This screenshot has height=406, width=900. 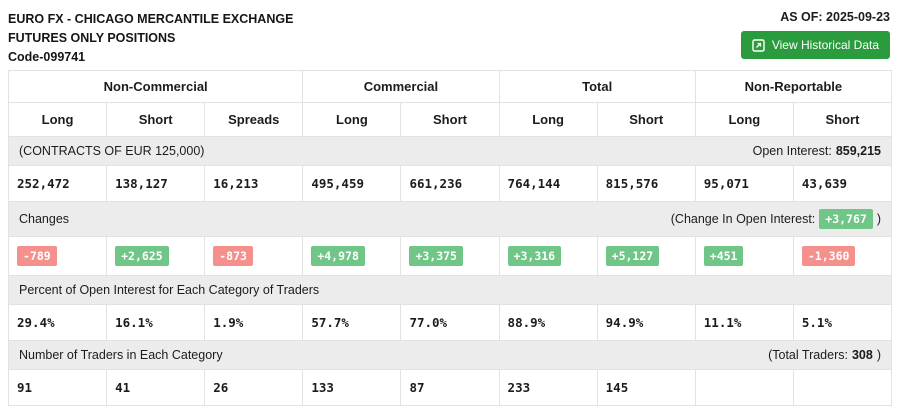 I want to click on traders-row: 91 41 26 133 87 233 145, so click(x=450, y=387).